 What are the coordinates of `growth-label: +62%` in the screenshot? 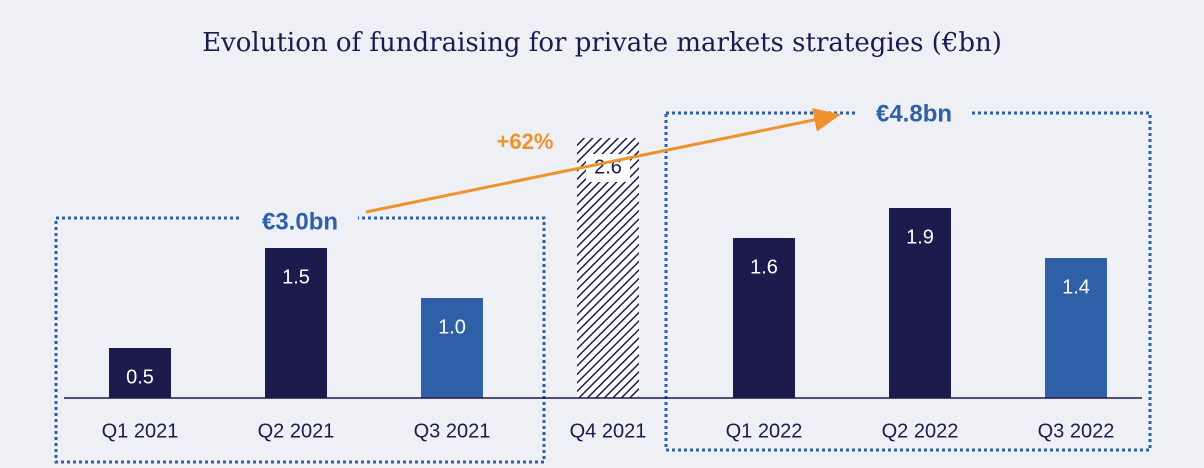 It's located at (525, 141).